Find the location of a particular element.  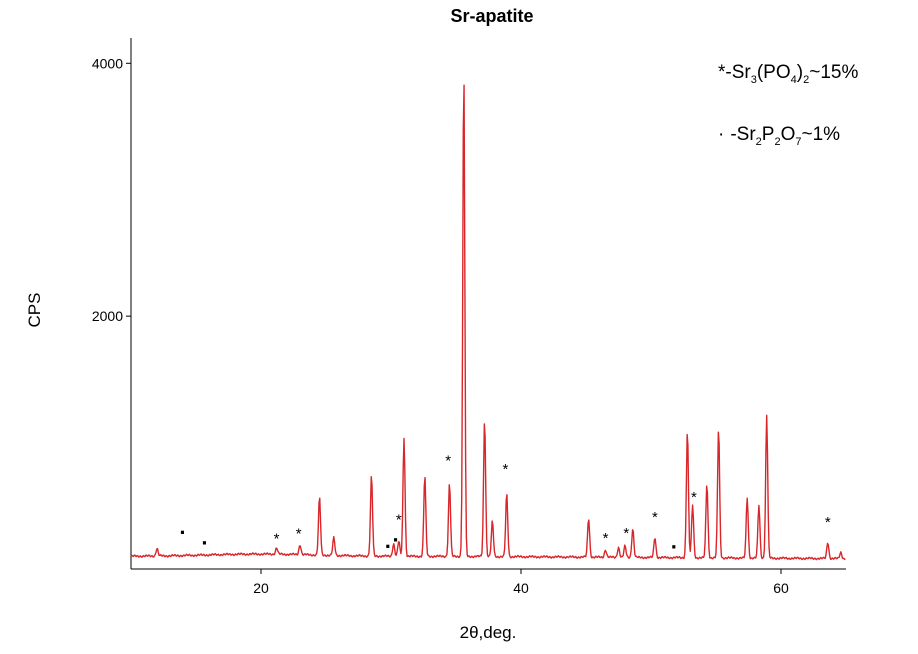

annotation-marks: · · * * · ·**** **·** is located at coordinates (505, 505).